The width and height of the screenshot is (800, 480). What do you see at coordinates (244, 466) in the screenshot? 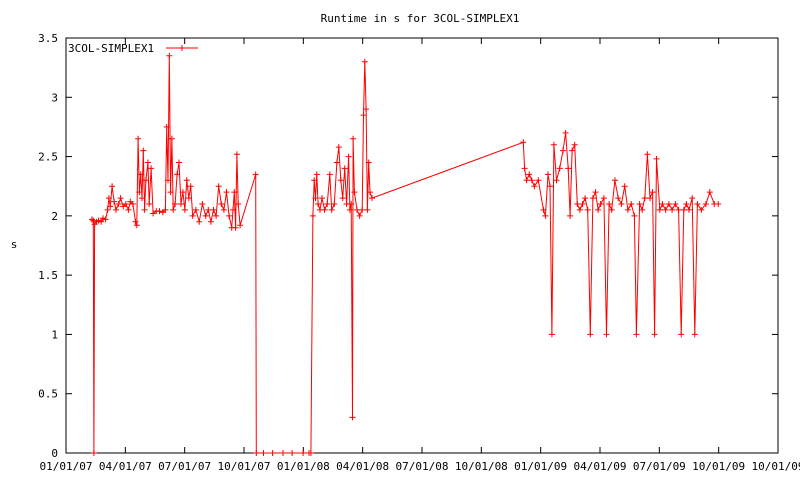
I see `x-tick-label: 10/01/07` at bounding box center [244, 466].